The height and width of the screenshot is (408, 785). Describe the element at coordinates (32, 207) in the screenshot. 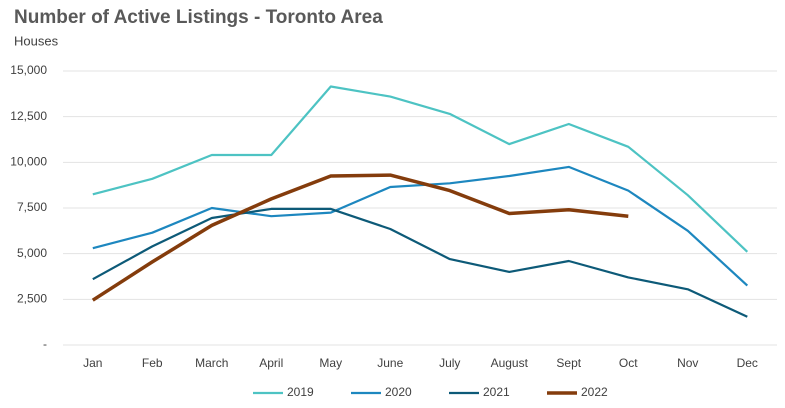

I see `y-tick-label: 7,500` at that location.